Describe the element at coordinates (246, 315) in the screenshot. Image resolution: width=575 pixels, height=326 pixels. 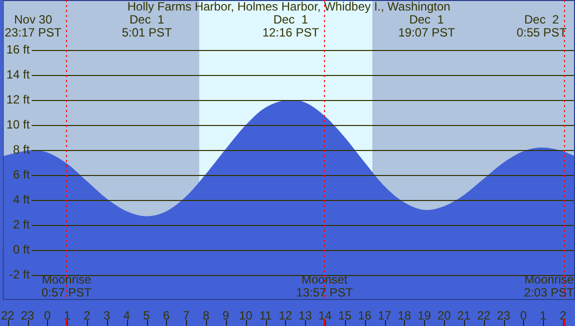
I see `x-tick-label: 10` at that location.